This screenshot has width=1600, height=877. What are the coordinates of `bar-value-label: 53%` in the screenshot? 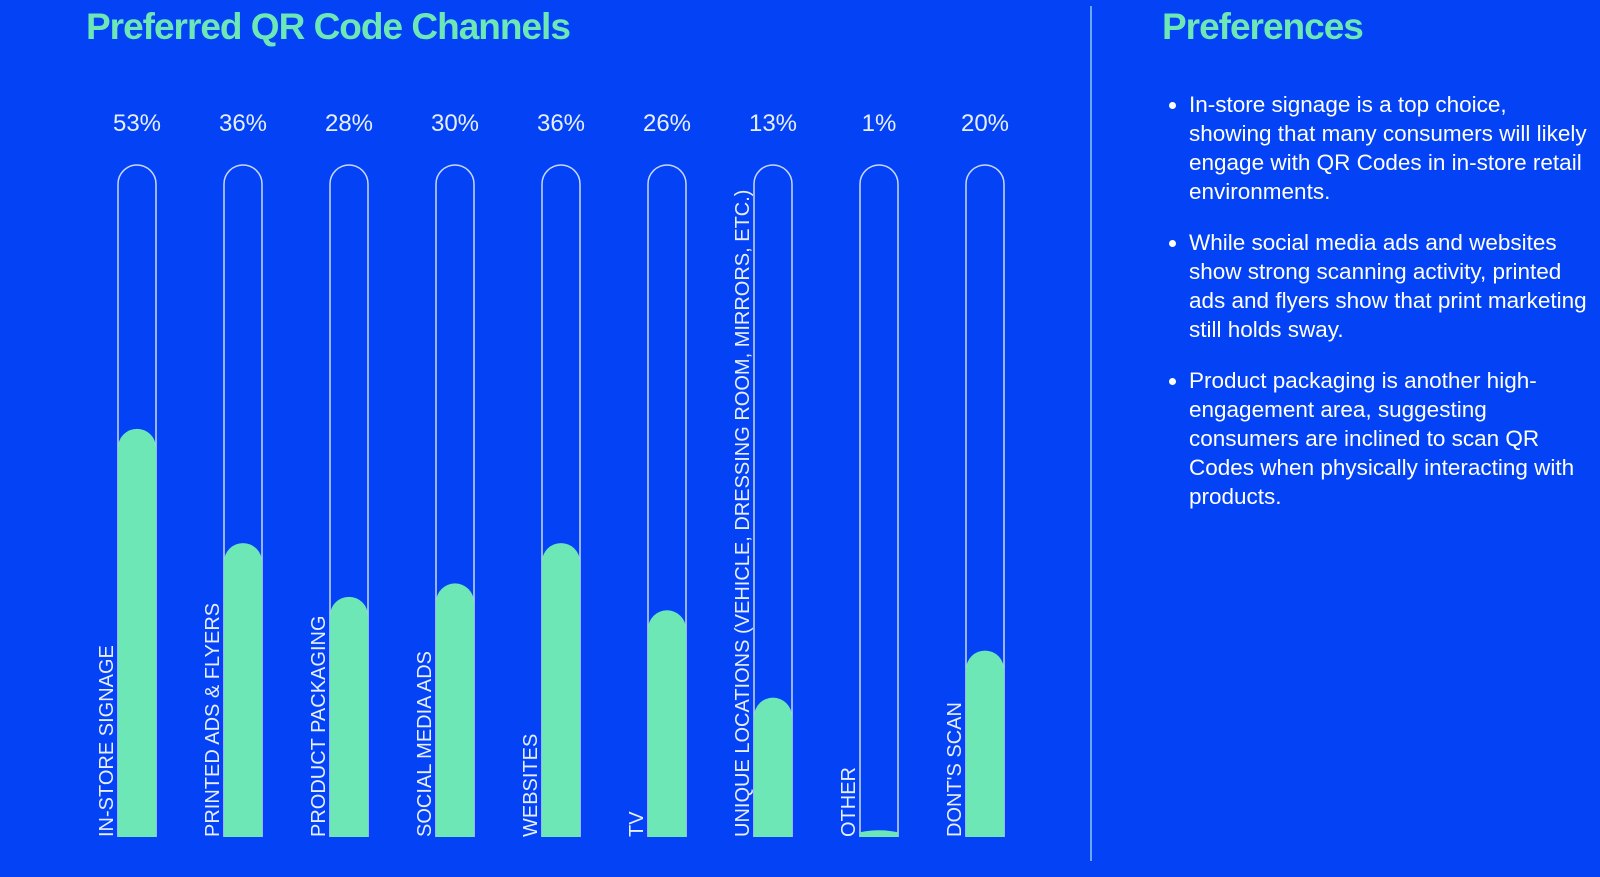 It's located at (137, 123).